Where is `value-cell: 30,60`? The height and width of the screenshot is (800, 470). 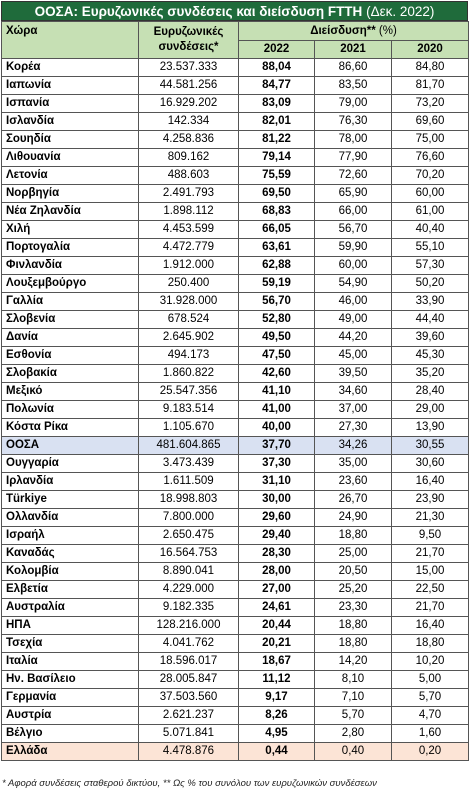
value-cell: 30,60 is located at coordinates (430, 463).